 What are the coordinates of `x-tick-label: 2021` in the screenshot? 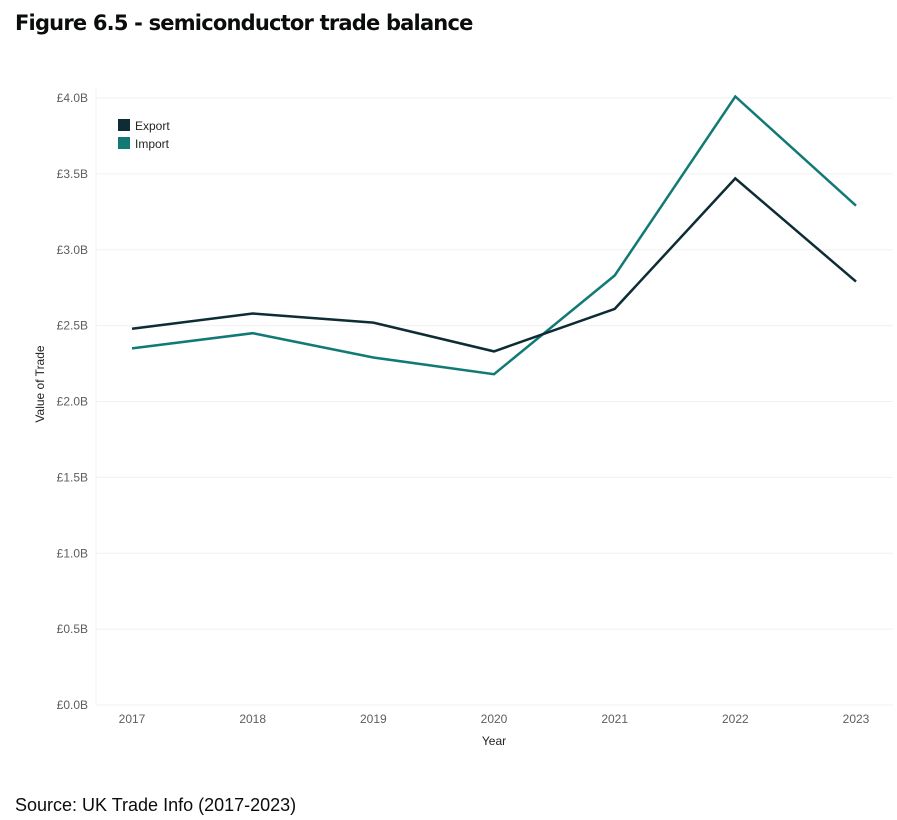 It's located at (614, 719).